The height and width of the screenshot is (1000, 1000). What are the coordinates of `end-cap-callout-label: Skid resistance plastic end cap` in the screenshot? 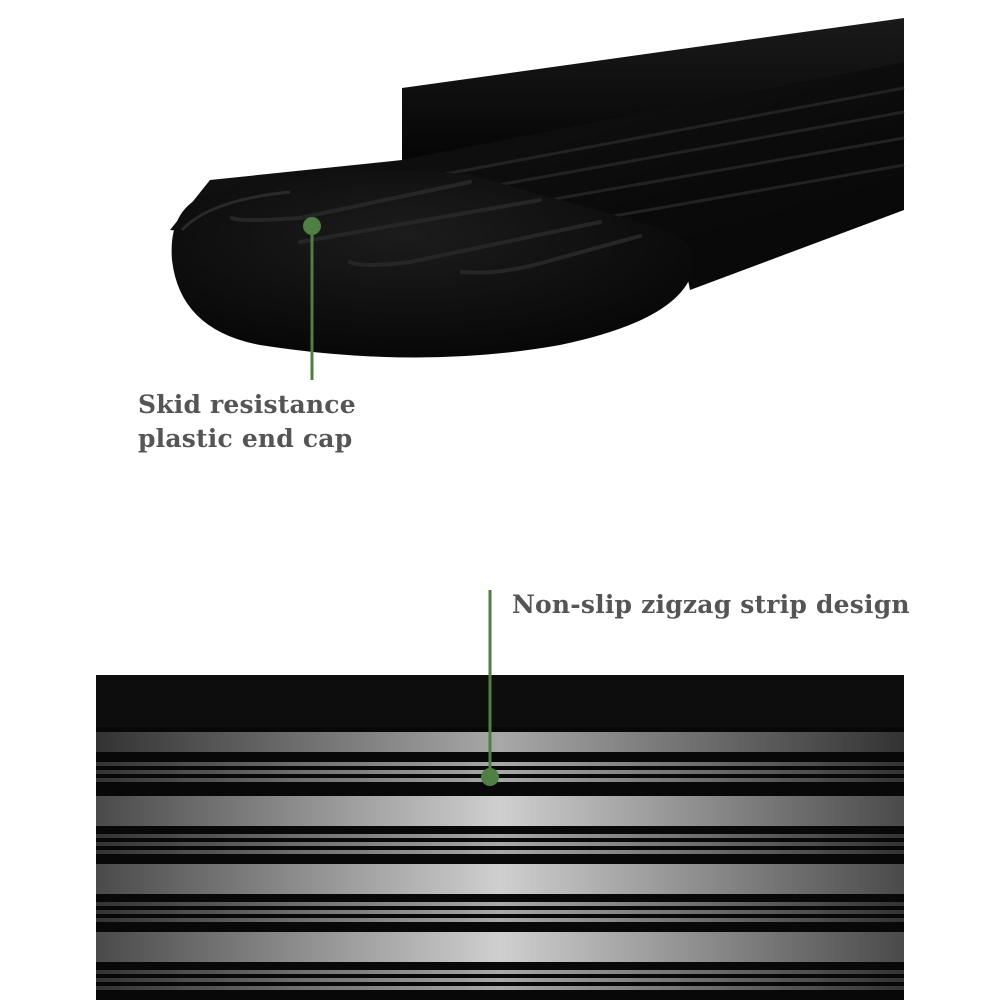 It's located at (247, 421).